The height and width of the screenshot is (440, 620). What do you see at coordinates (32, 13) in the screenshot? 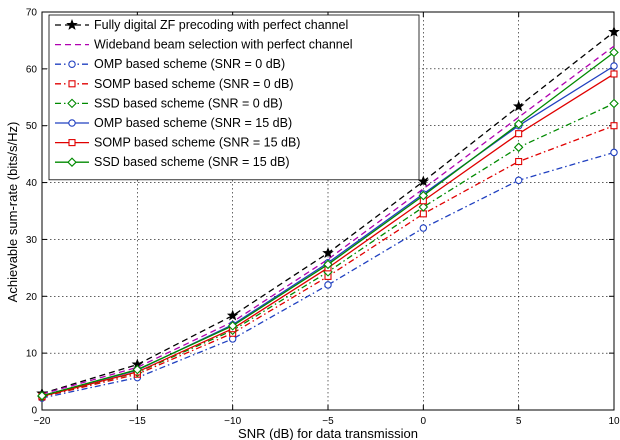
I see `y-tick-label: 70` at bounding box center [32, 13].